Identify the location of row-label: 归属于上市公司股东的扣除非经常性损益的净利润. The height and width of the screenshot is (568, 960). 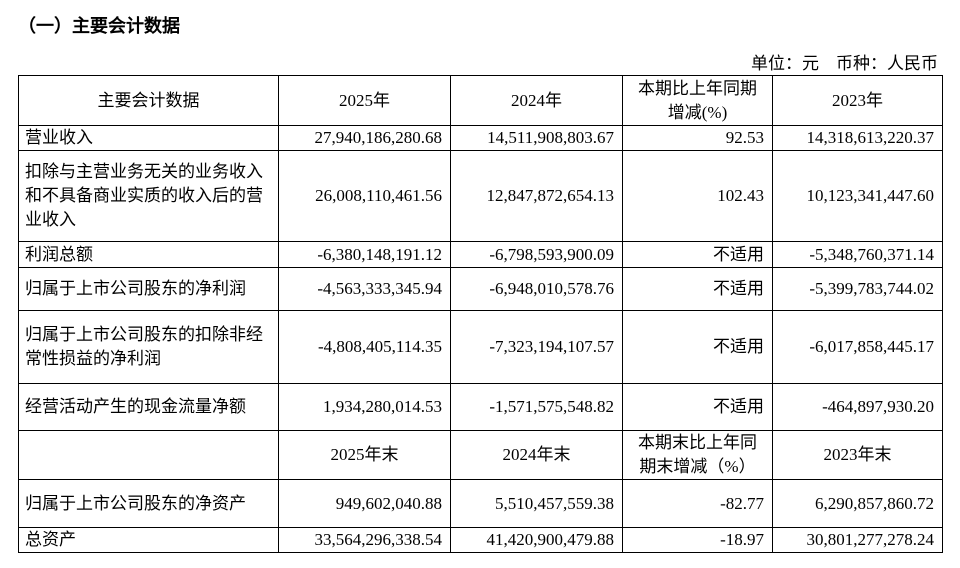
(148, 347).